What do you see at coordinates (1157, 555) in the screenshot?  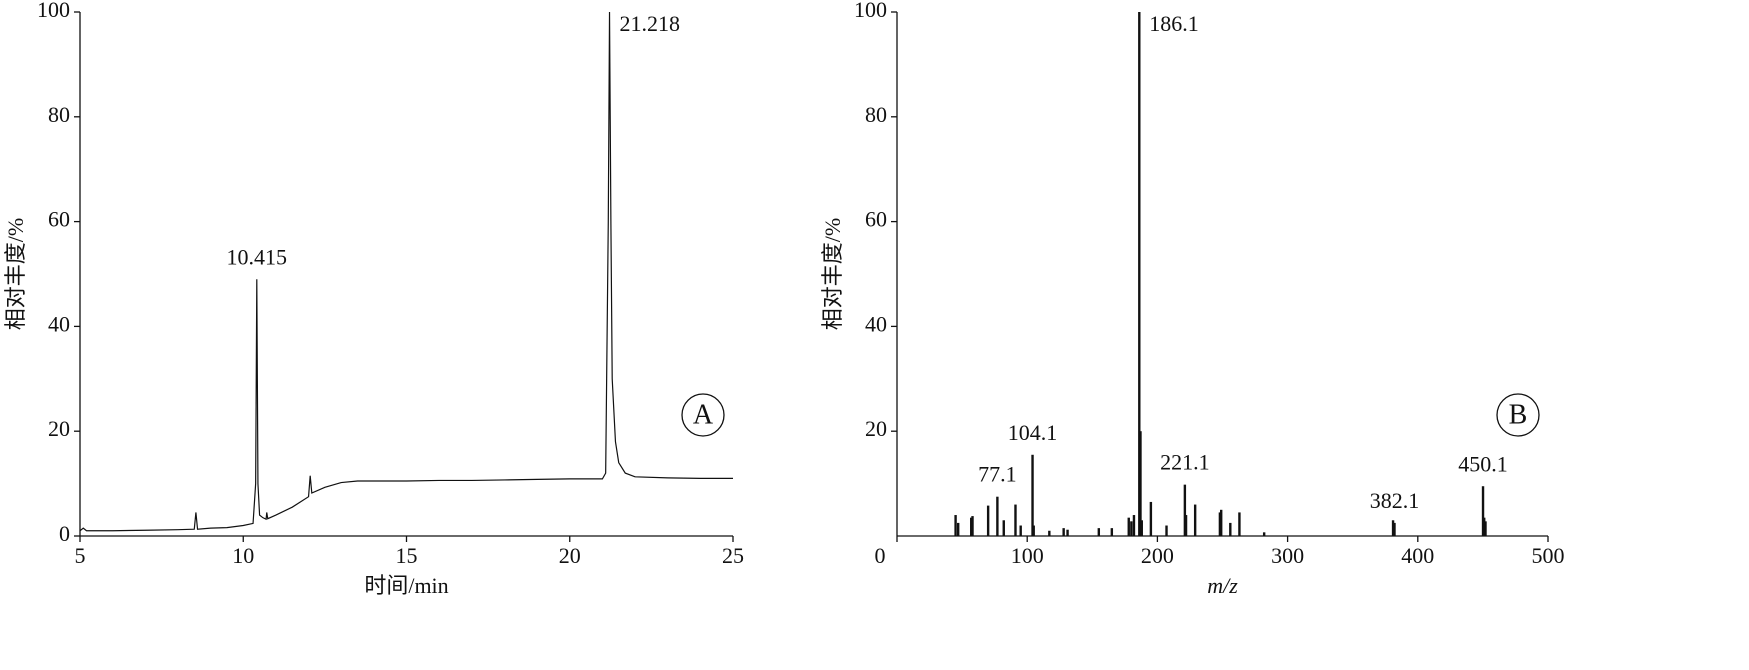 I see `x-tick-label: 200` at bounding box center [1157, 555].